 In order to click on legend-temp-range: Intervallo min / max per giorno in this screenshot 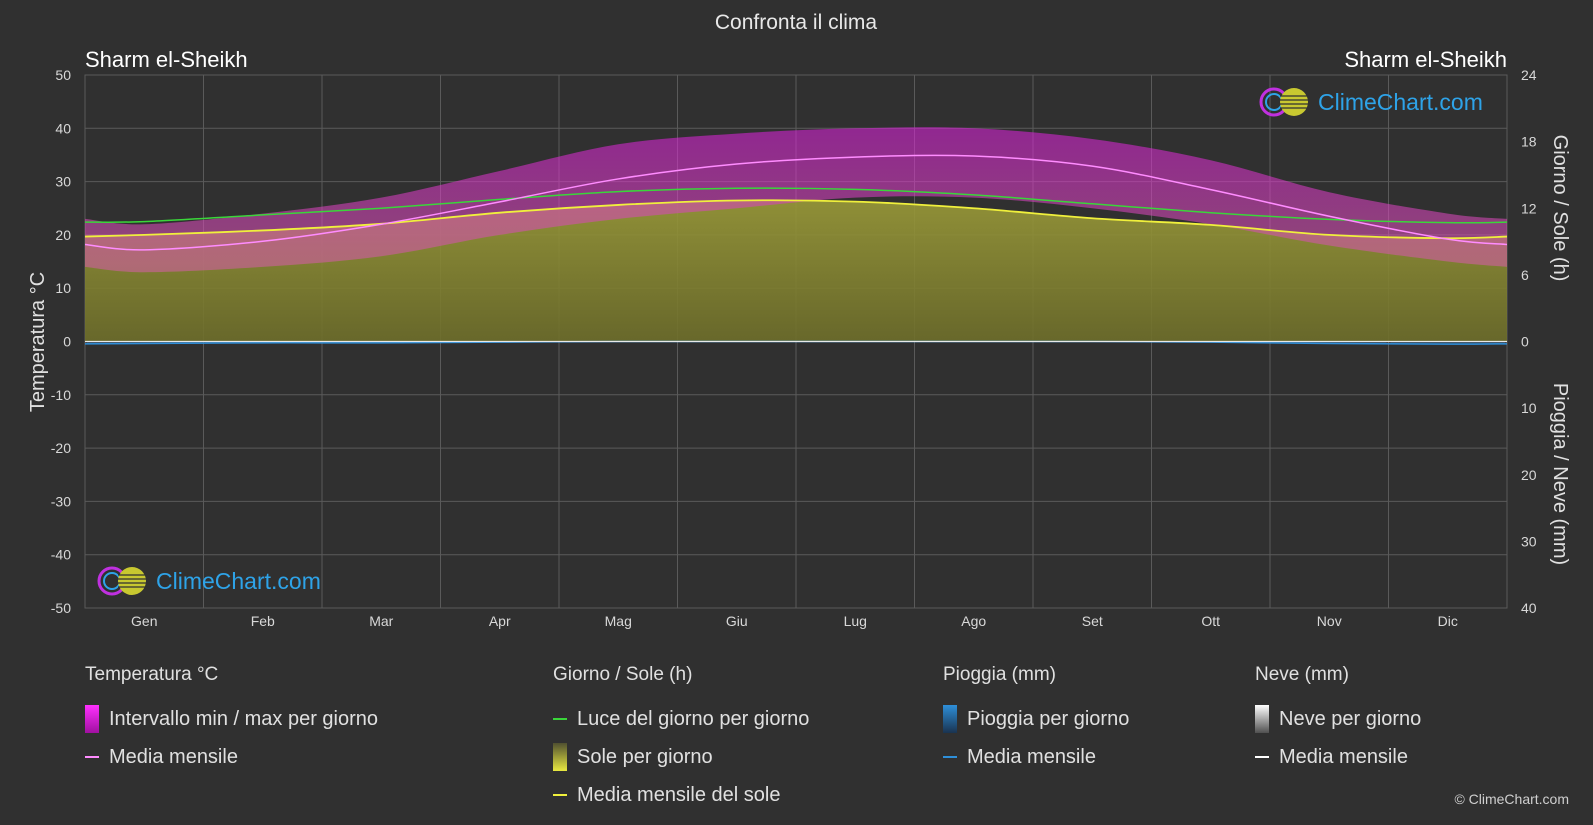, I will do `click(231, 719)`.